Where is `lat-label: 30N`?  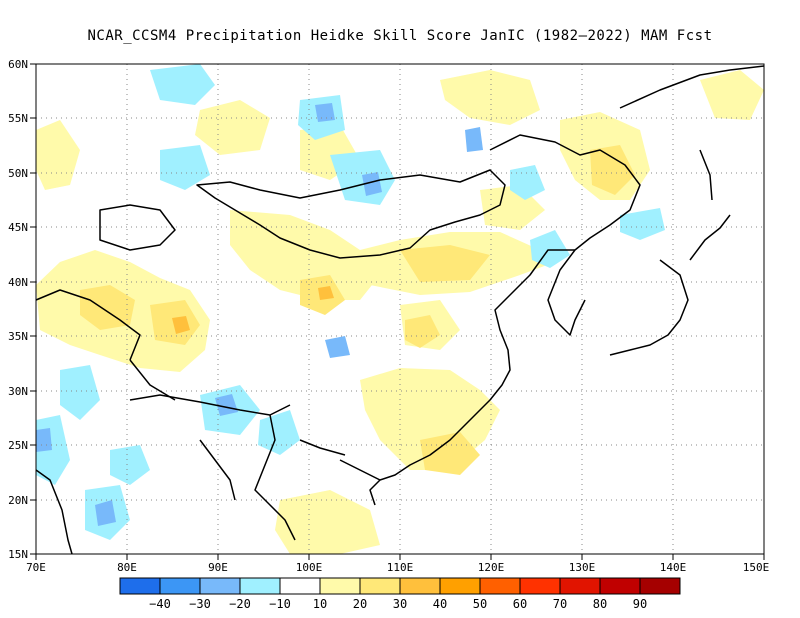
lat-label: 30N is located at coordinates (18, 391).